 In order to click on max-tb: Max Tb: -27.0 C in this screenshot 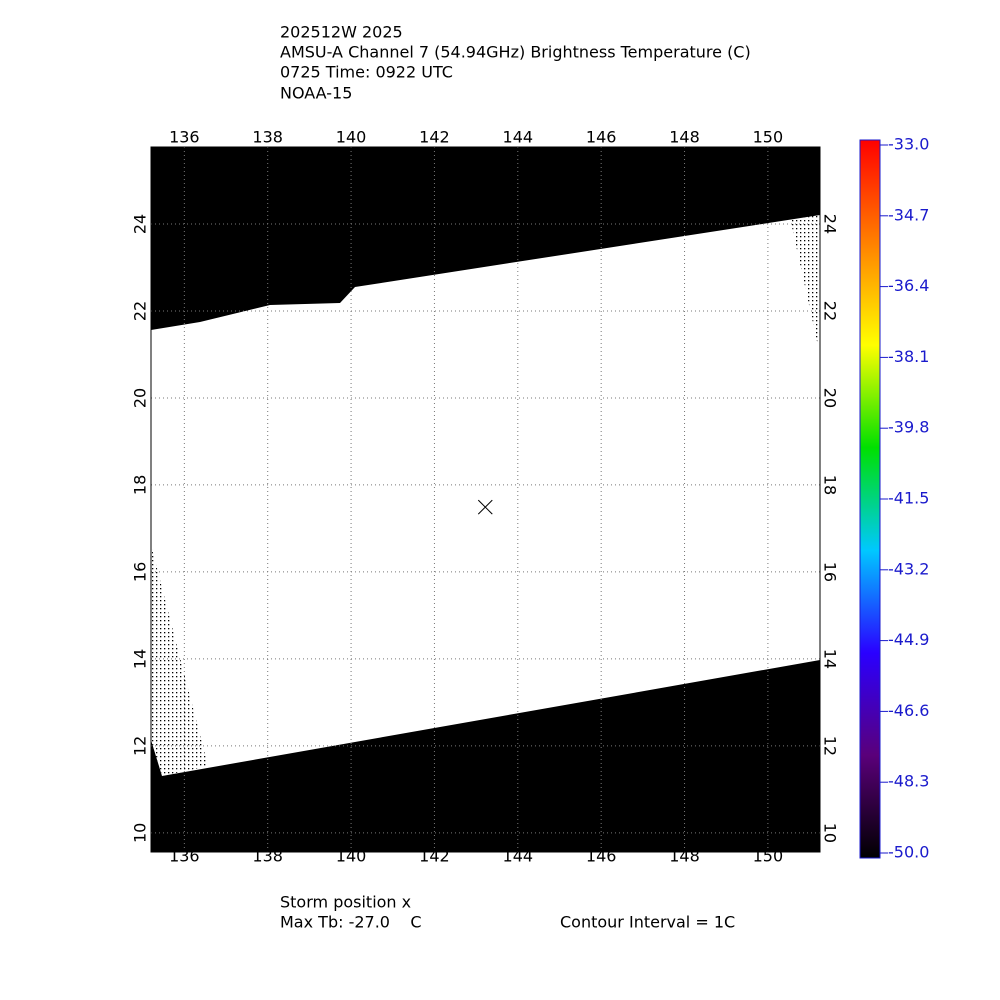, I will do `click(350, 922)`.